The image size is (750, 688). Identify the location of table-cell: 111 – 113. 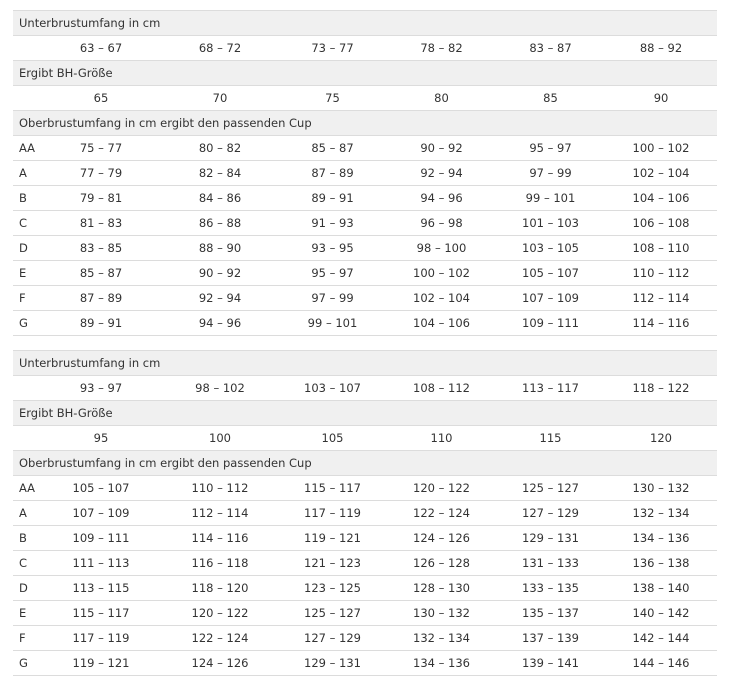
(101, 563).